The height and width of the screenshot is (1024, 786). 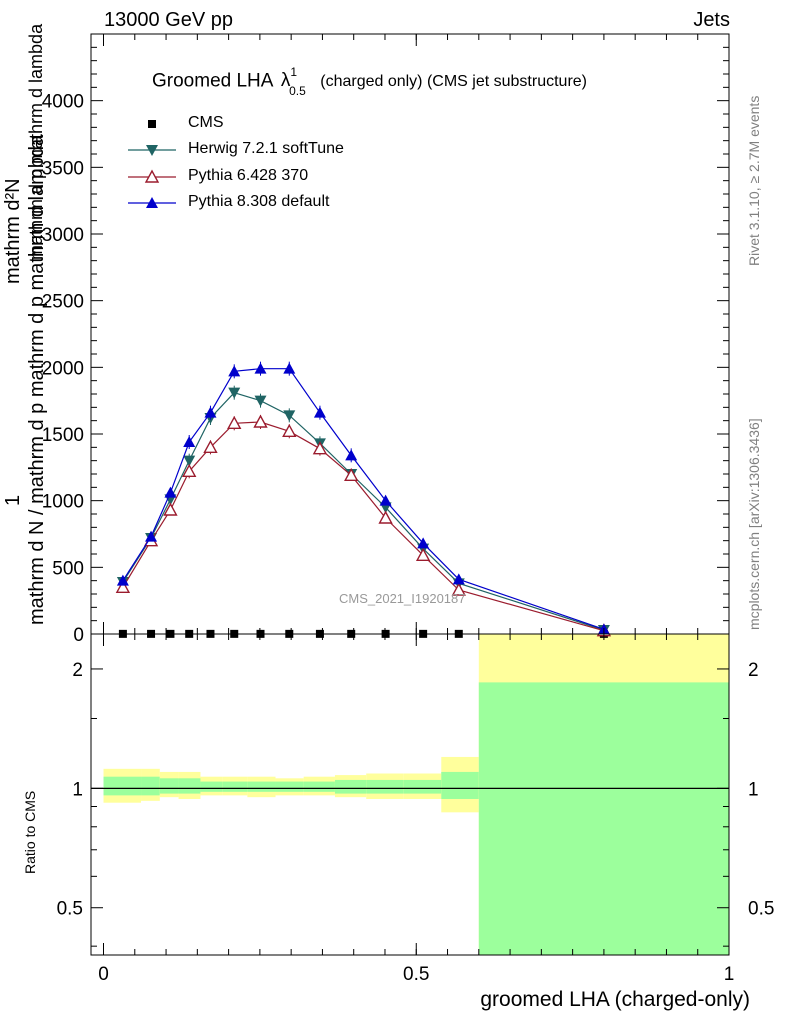 I want to click on main-ytick-label-3: 1500, so click(x=63, y=435).